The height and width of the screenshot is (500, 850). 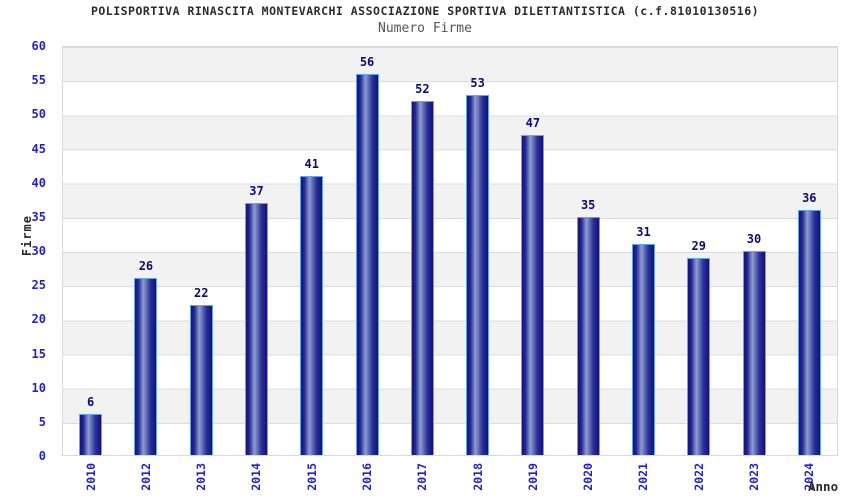 I want to click on chart-subtitle: Numero Firme, so click(x=425, y=28).